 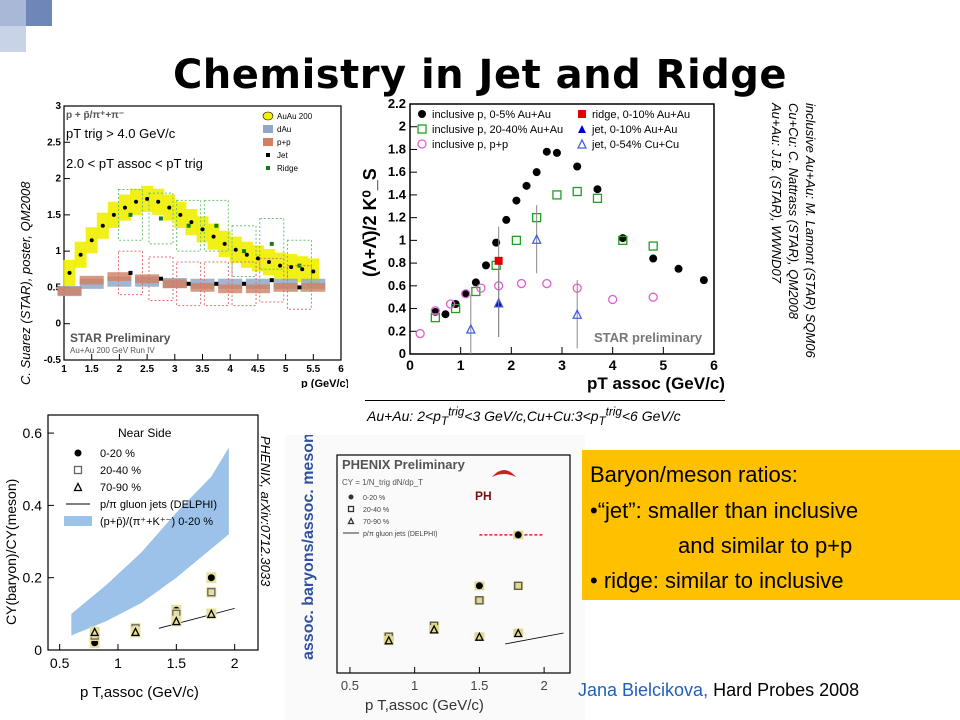 I want to click on legend-label: 0-20 %, so click(x=374, y=498).